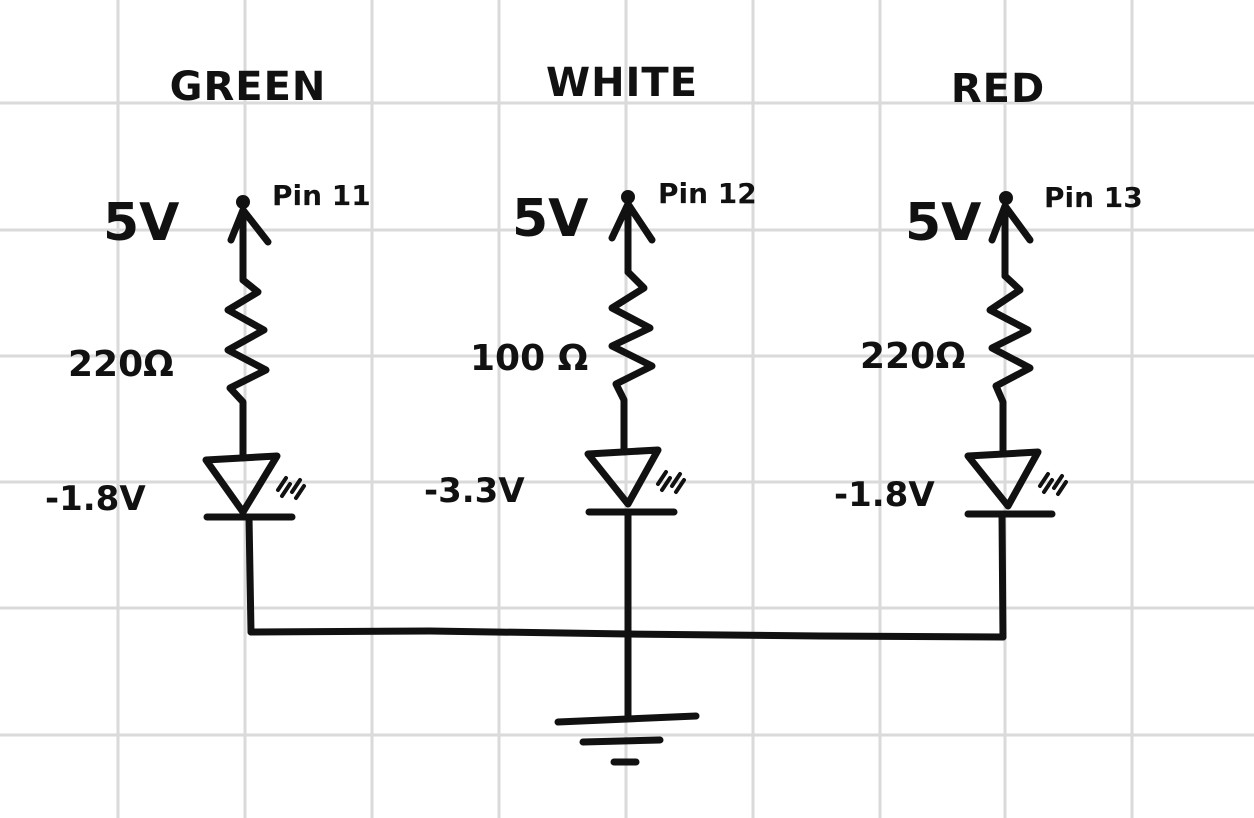  What do you see at coordinates (529, 358) in the screenshot?
I see `resistor-label: 100 Ω` at bounding box center [529, 358].